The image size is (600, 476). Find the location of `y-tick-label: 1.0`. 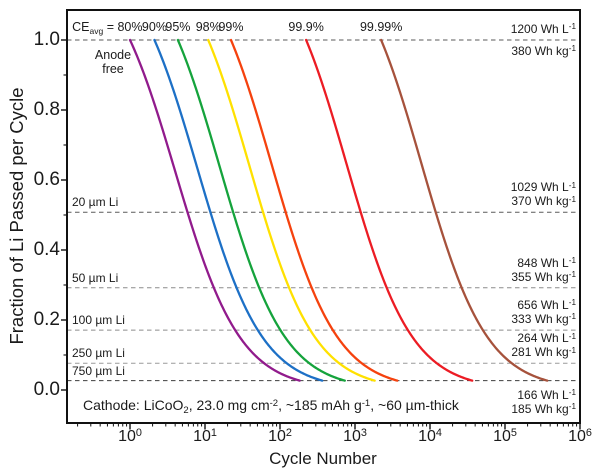

y-tick-label: 1.0 is located at coordinates (46, 39).